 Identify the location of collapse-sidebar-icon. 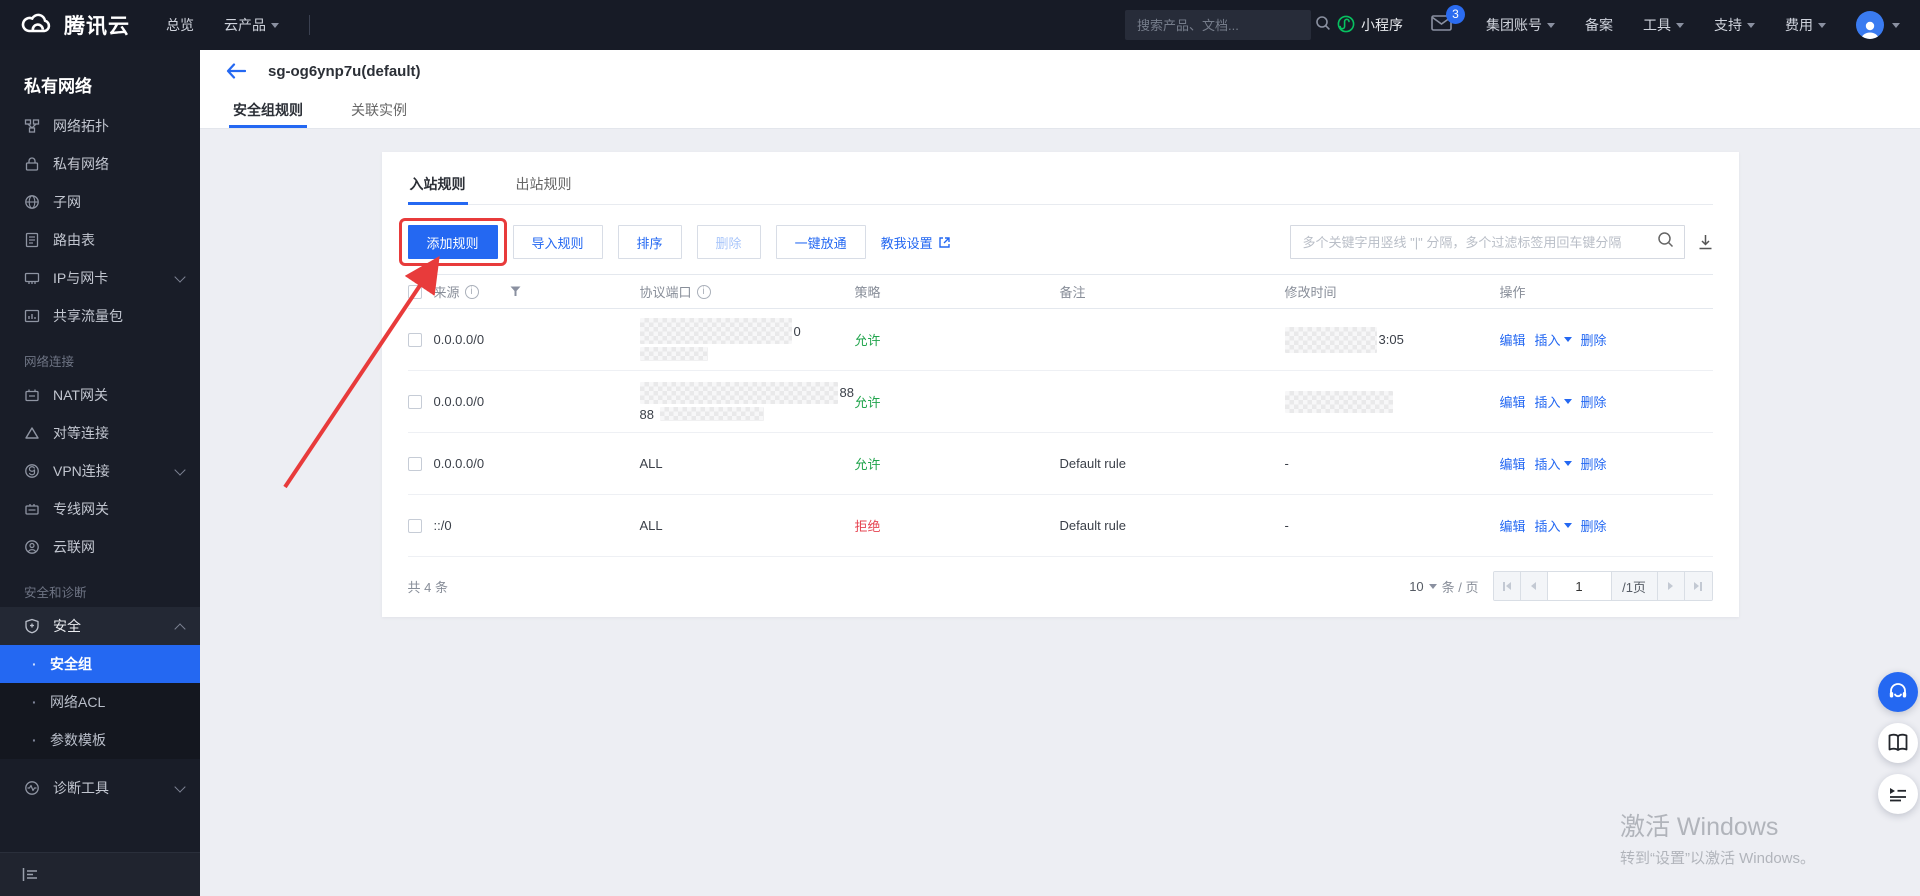
(29, 874).